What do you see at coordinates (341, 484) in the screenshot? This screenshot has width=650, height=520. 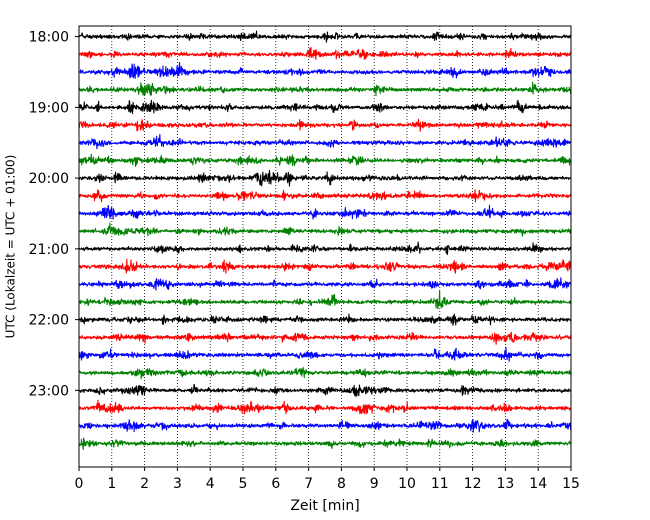 I see `x-tick-label: 8` at bounding box center [341, 484].